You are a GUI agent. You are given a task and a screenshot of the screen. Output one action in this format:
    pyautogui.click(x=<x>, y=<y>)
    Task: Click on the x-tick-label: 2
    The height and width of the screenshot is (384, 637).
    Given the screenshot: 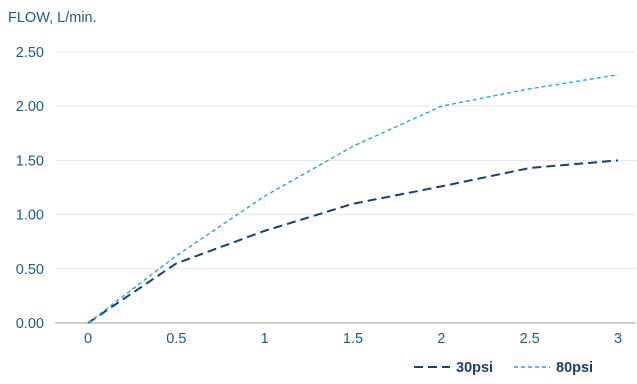 What is the action you would take?
    pyautogui.click(x=441, y=339)
    